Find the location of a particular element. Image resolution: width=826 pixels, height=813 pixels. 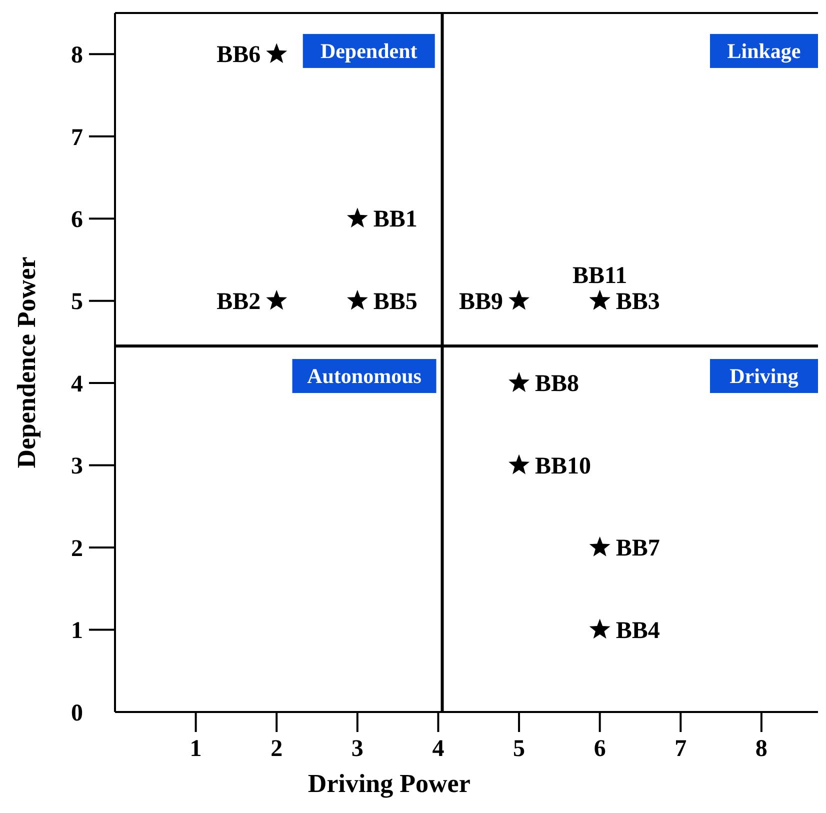

y-tick-label: 5 is located at coordinates (77, 302).